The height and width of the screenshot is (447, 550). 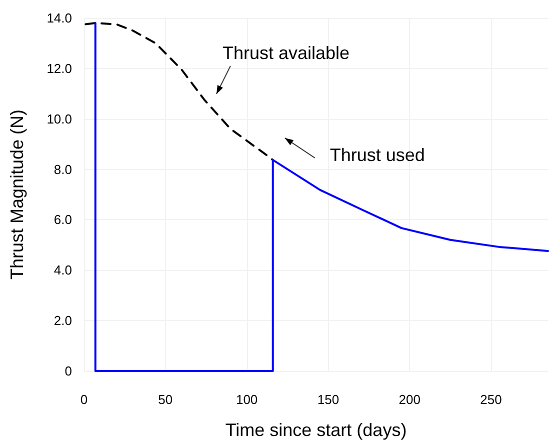 I want to click on x-tick-label: 200, so click(x=409, y=399).